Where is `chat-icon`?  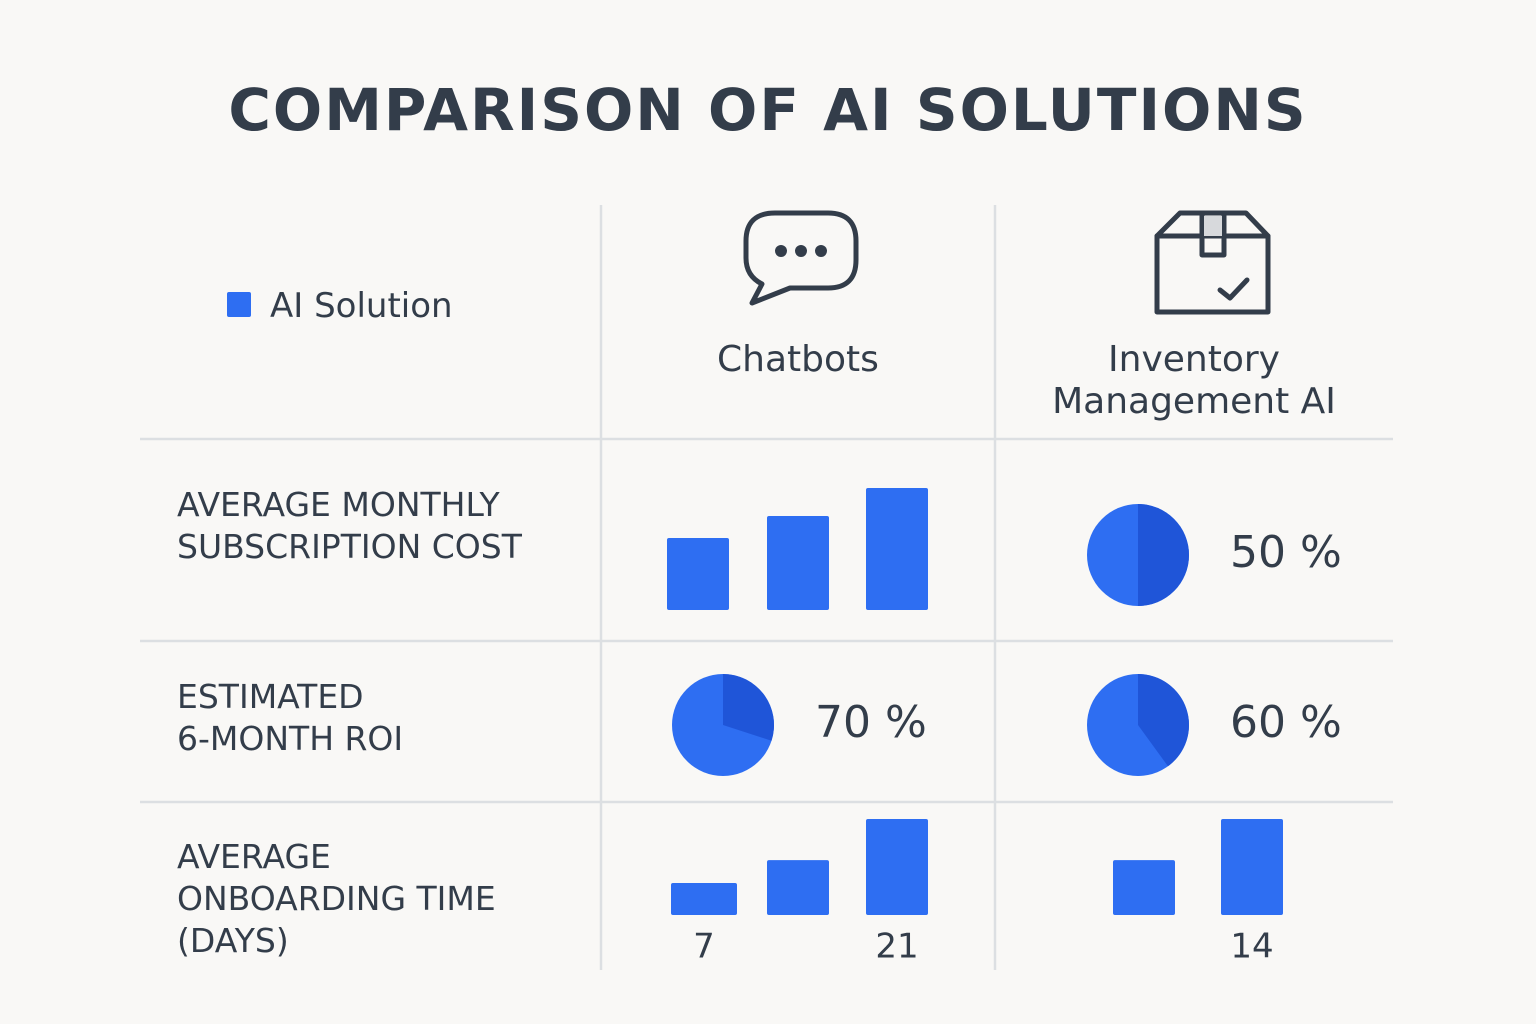
chat-icon is located at coordinates (801, 258).